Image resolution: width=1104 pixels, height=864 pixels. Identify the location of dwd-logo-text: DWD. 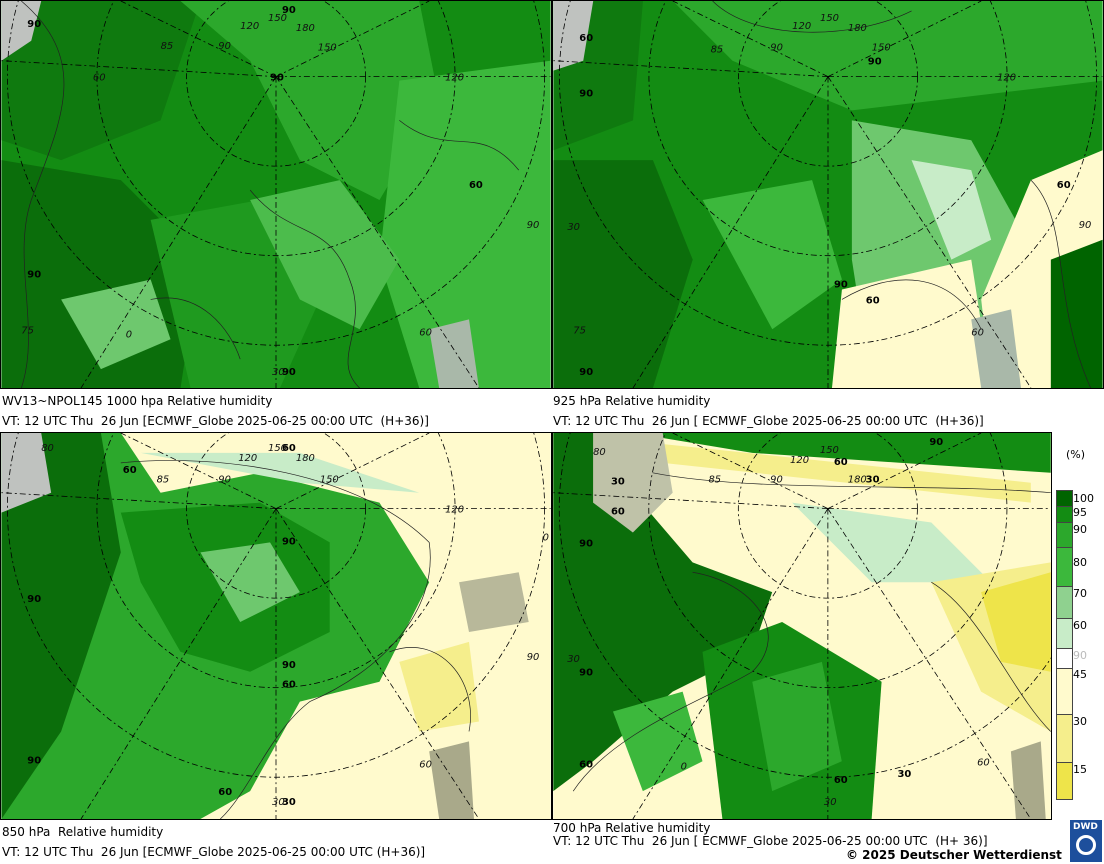
(1085, 827).